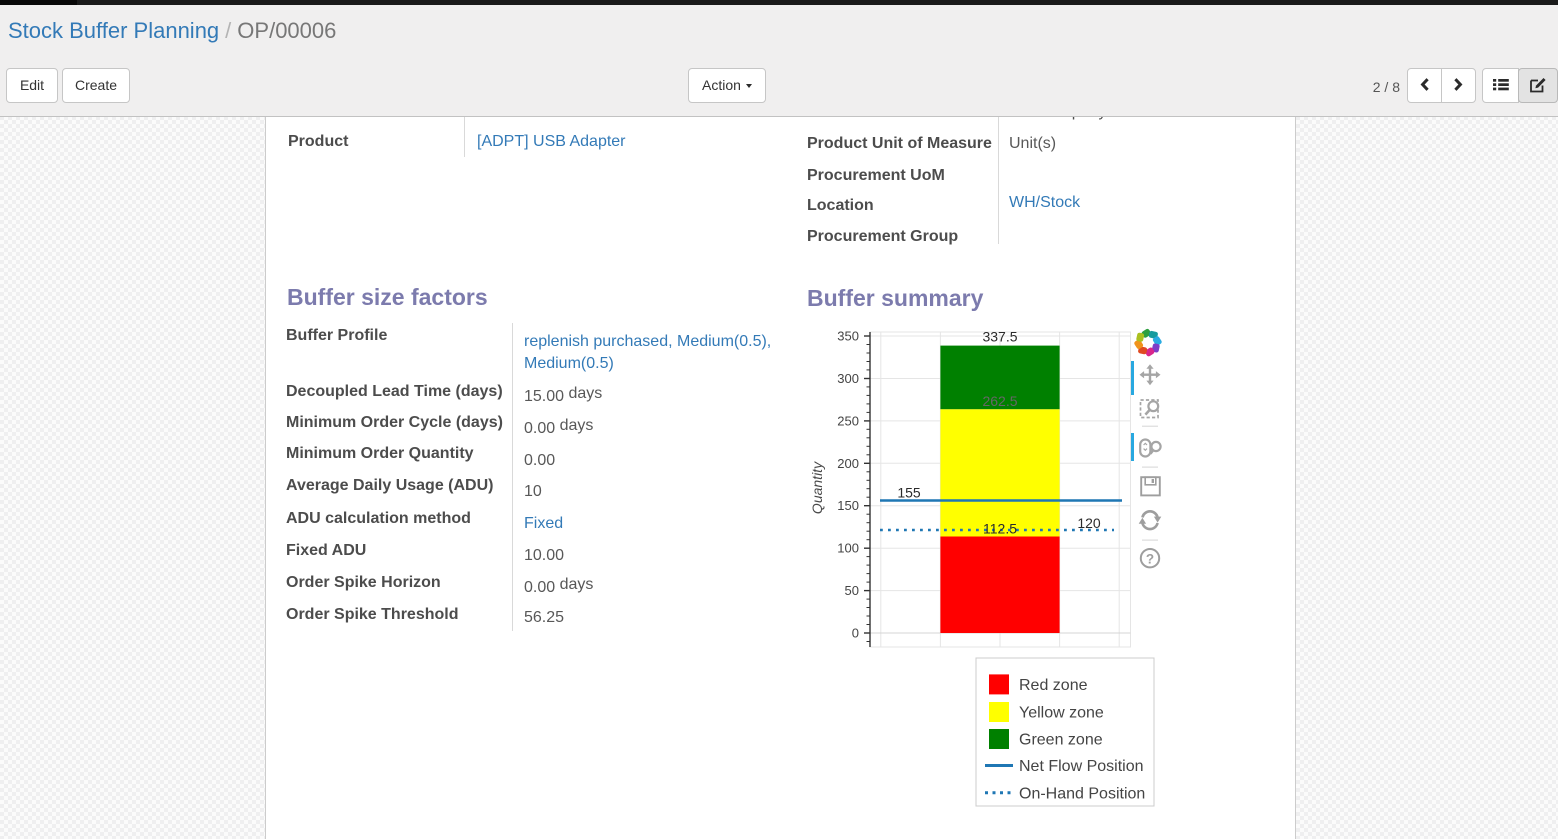 Image resolution: width=1558 pixels, height=839 pixels. What do you see at coordinates (817, 487) in the screenshot?
I see `svg-text: Quantity` at bounding box center [817, 487].